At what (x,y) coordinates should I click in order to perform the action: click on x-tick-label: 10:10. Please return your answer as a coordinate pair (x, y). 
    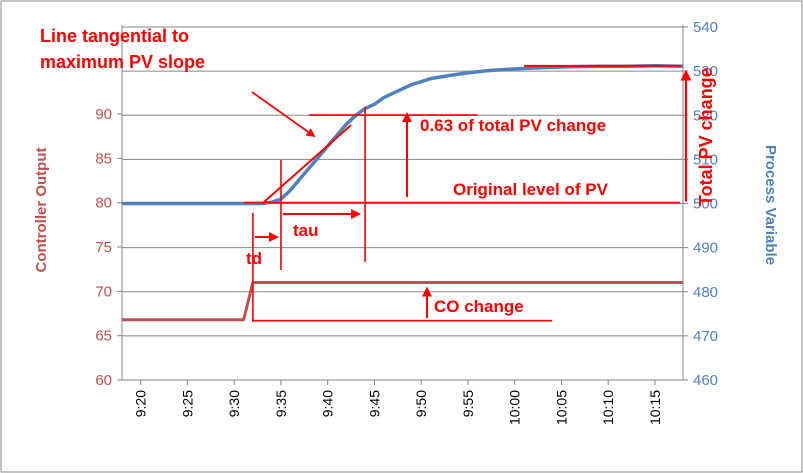
    Looking at the image, I should click on (608, 407).